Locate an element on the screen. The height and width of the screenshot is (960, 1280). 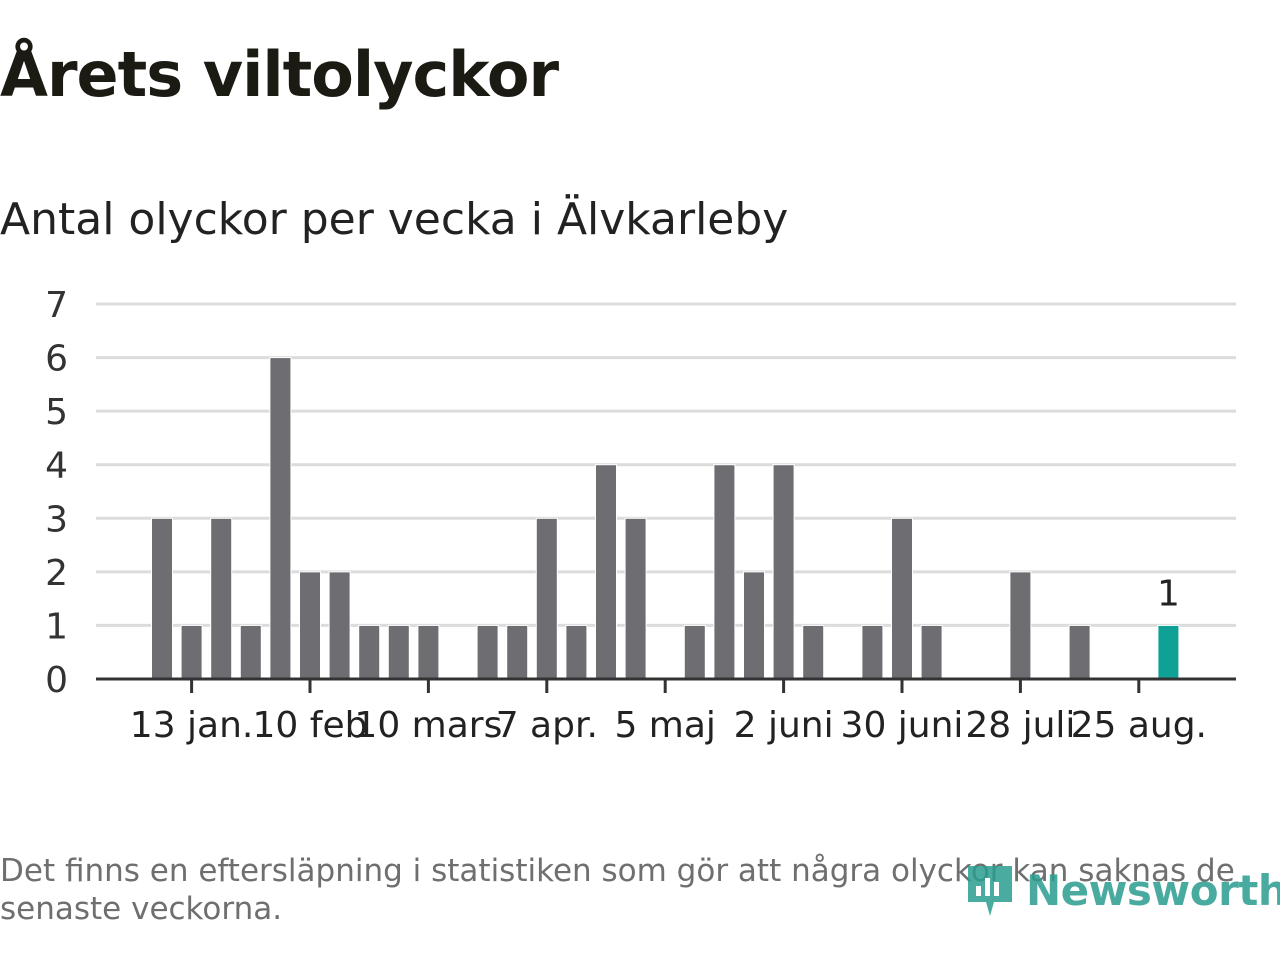
y-tick-label: 2 is located at coordinates (56, 573).